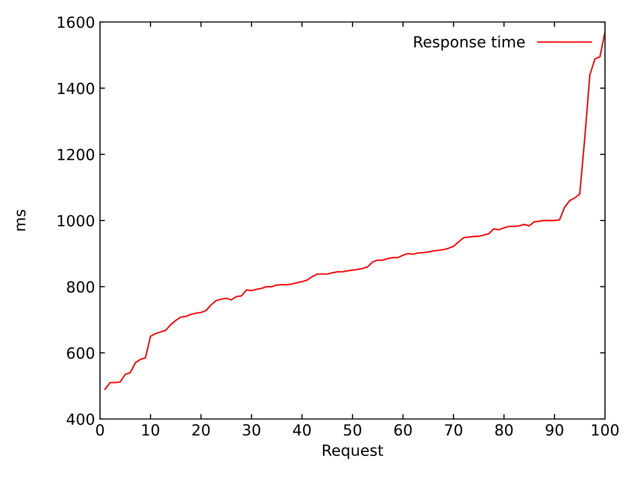  I want to click on y-tick-label: 1200, so click(76, 154).